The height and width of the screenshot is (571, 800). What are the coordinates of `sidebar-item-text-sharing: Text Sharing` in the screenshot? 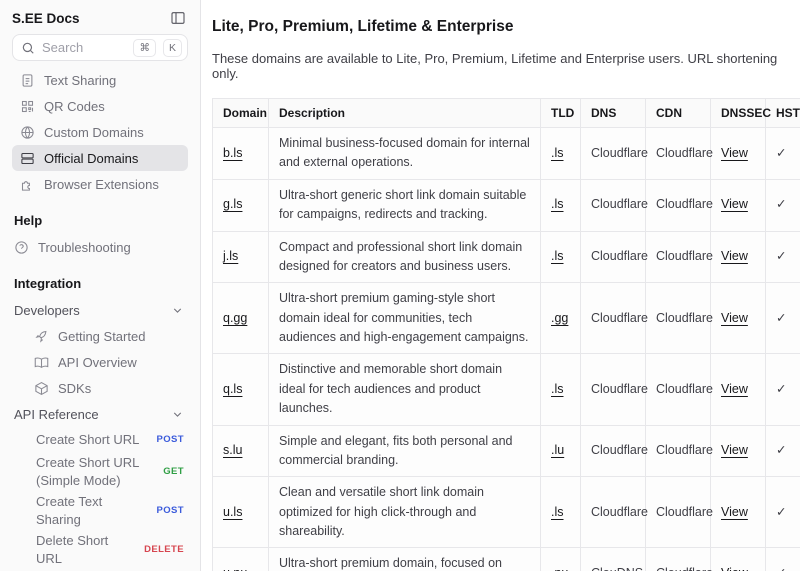 It's located at (100, 80).